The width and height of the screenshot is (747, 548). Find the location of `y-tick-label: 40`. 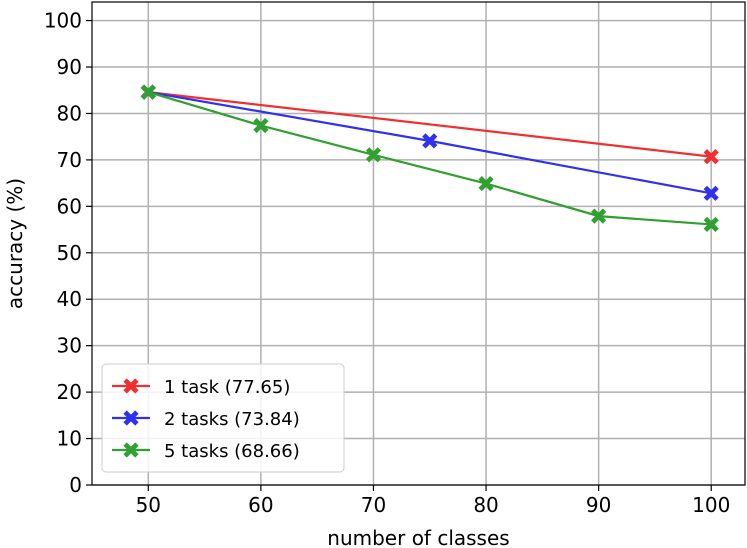

y-tick-label: 40 is located at coordinates (69, 299).